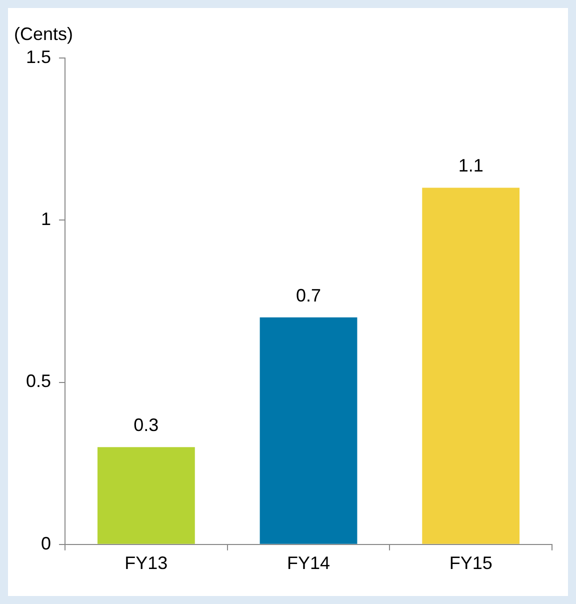 This screenshot has height=604, width=576. Describe the element at coordinates (146, 425) in the screenshot. I see `data-label: 0.3` at that location.